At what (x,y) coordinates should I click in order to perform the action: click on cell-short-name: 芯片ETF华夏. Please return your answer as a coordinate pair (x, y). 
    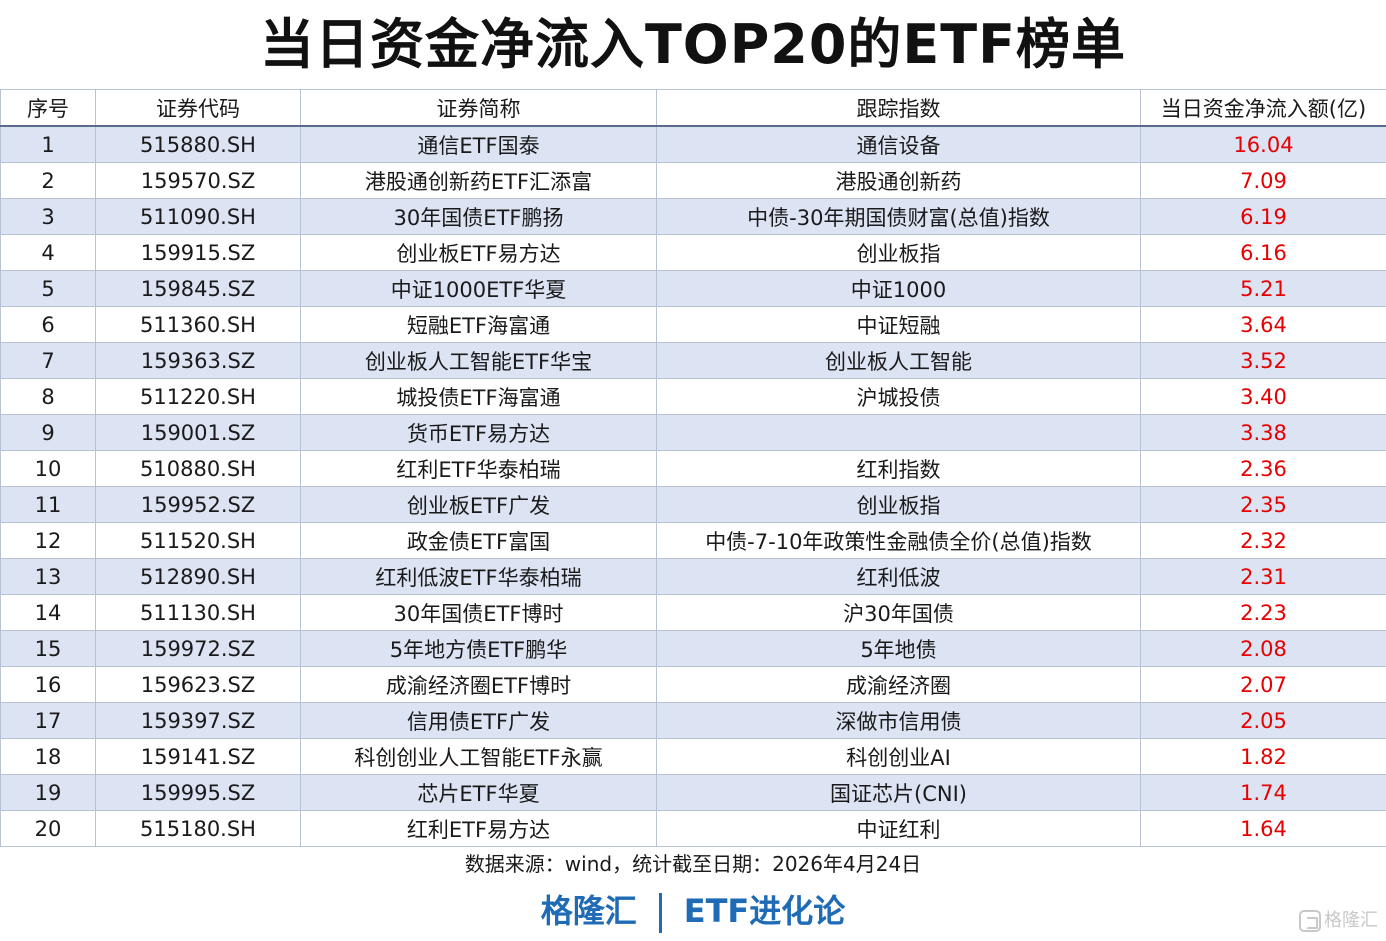
    Looking at the image, I should click on (478, 792).